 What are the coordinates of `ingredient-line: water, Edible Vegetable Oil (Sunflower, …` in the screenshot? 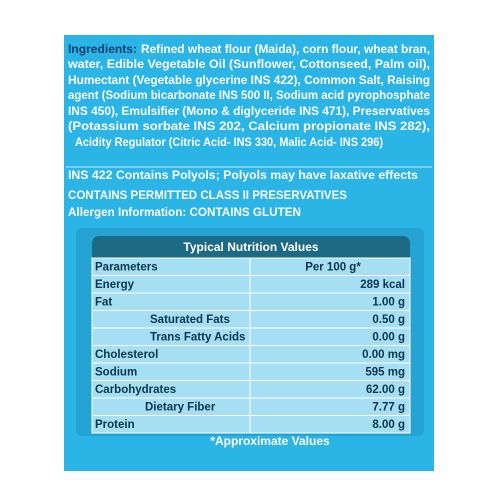 It's located at (248, 64).